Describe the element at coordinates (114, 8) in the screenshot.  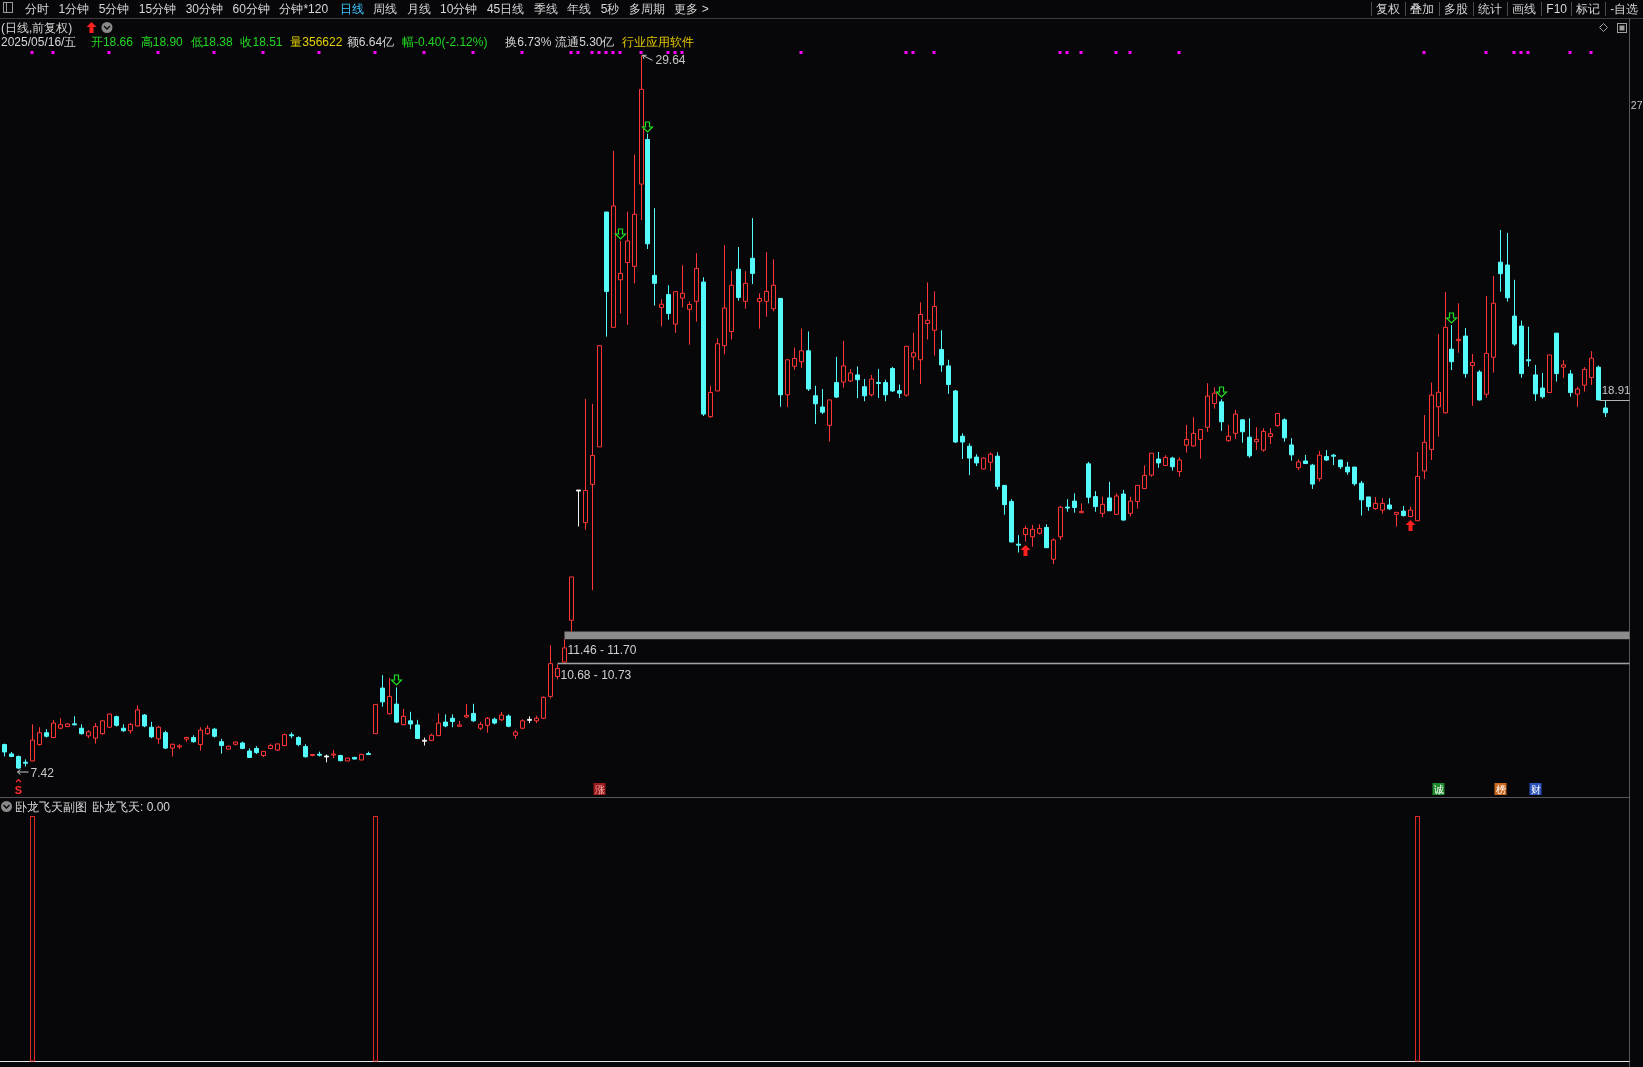
I see `text: 5分钟` at that location.